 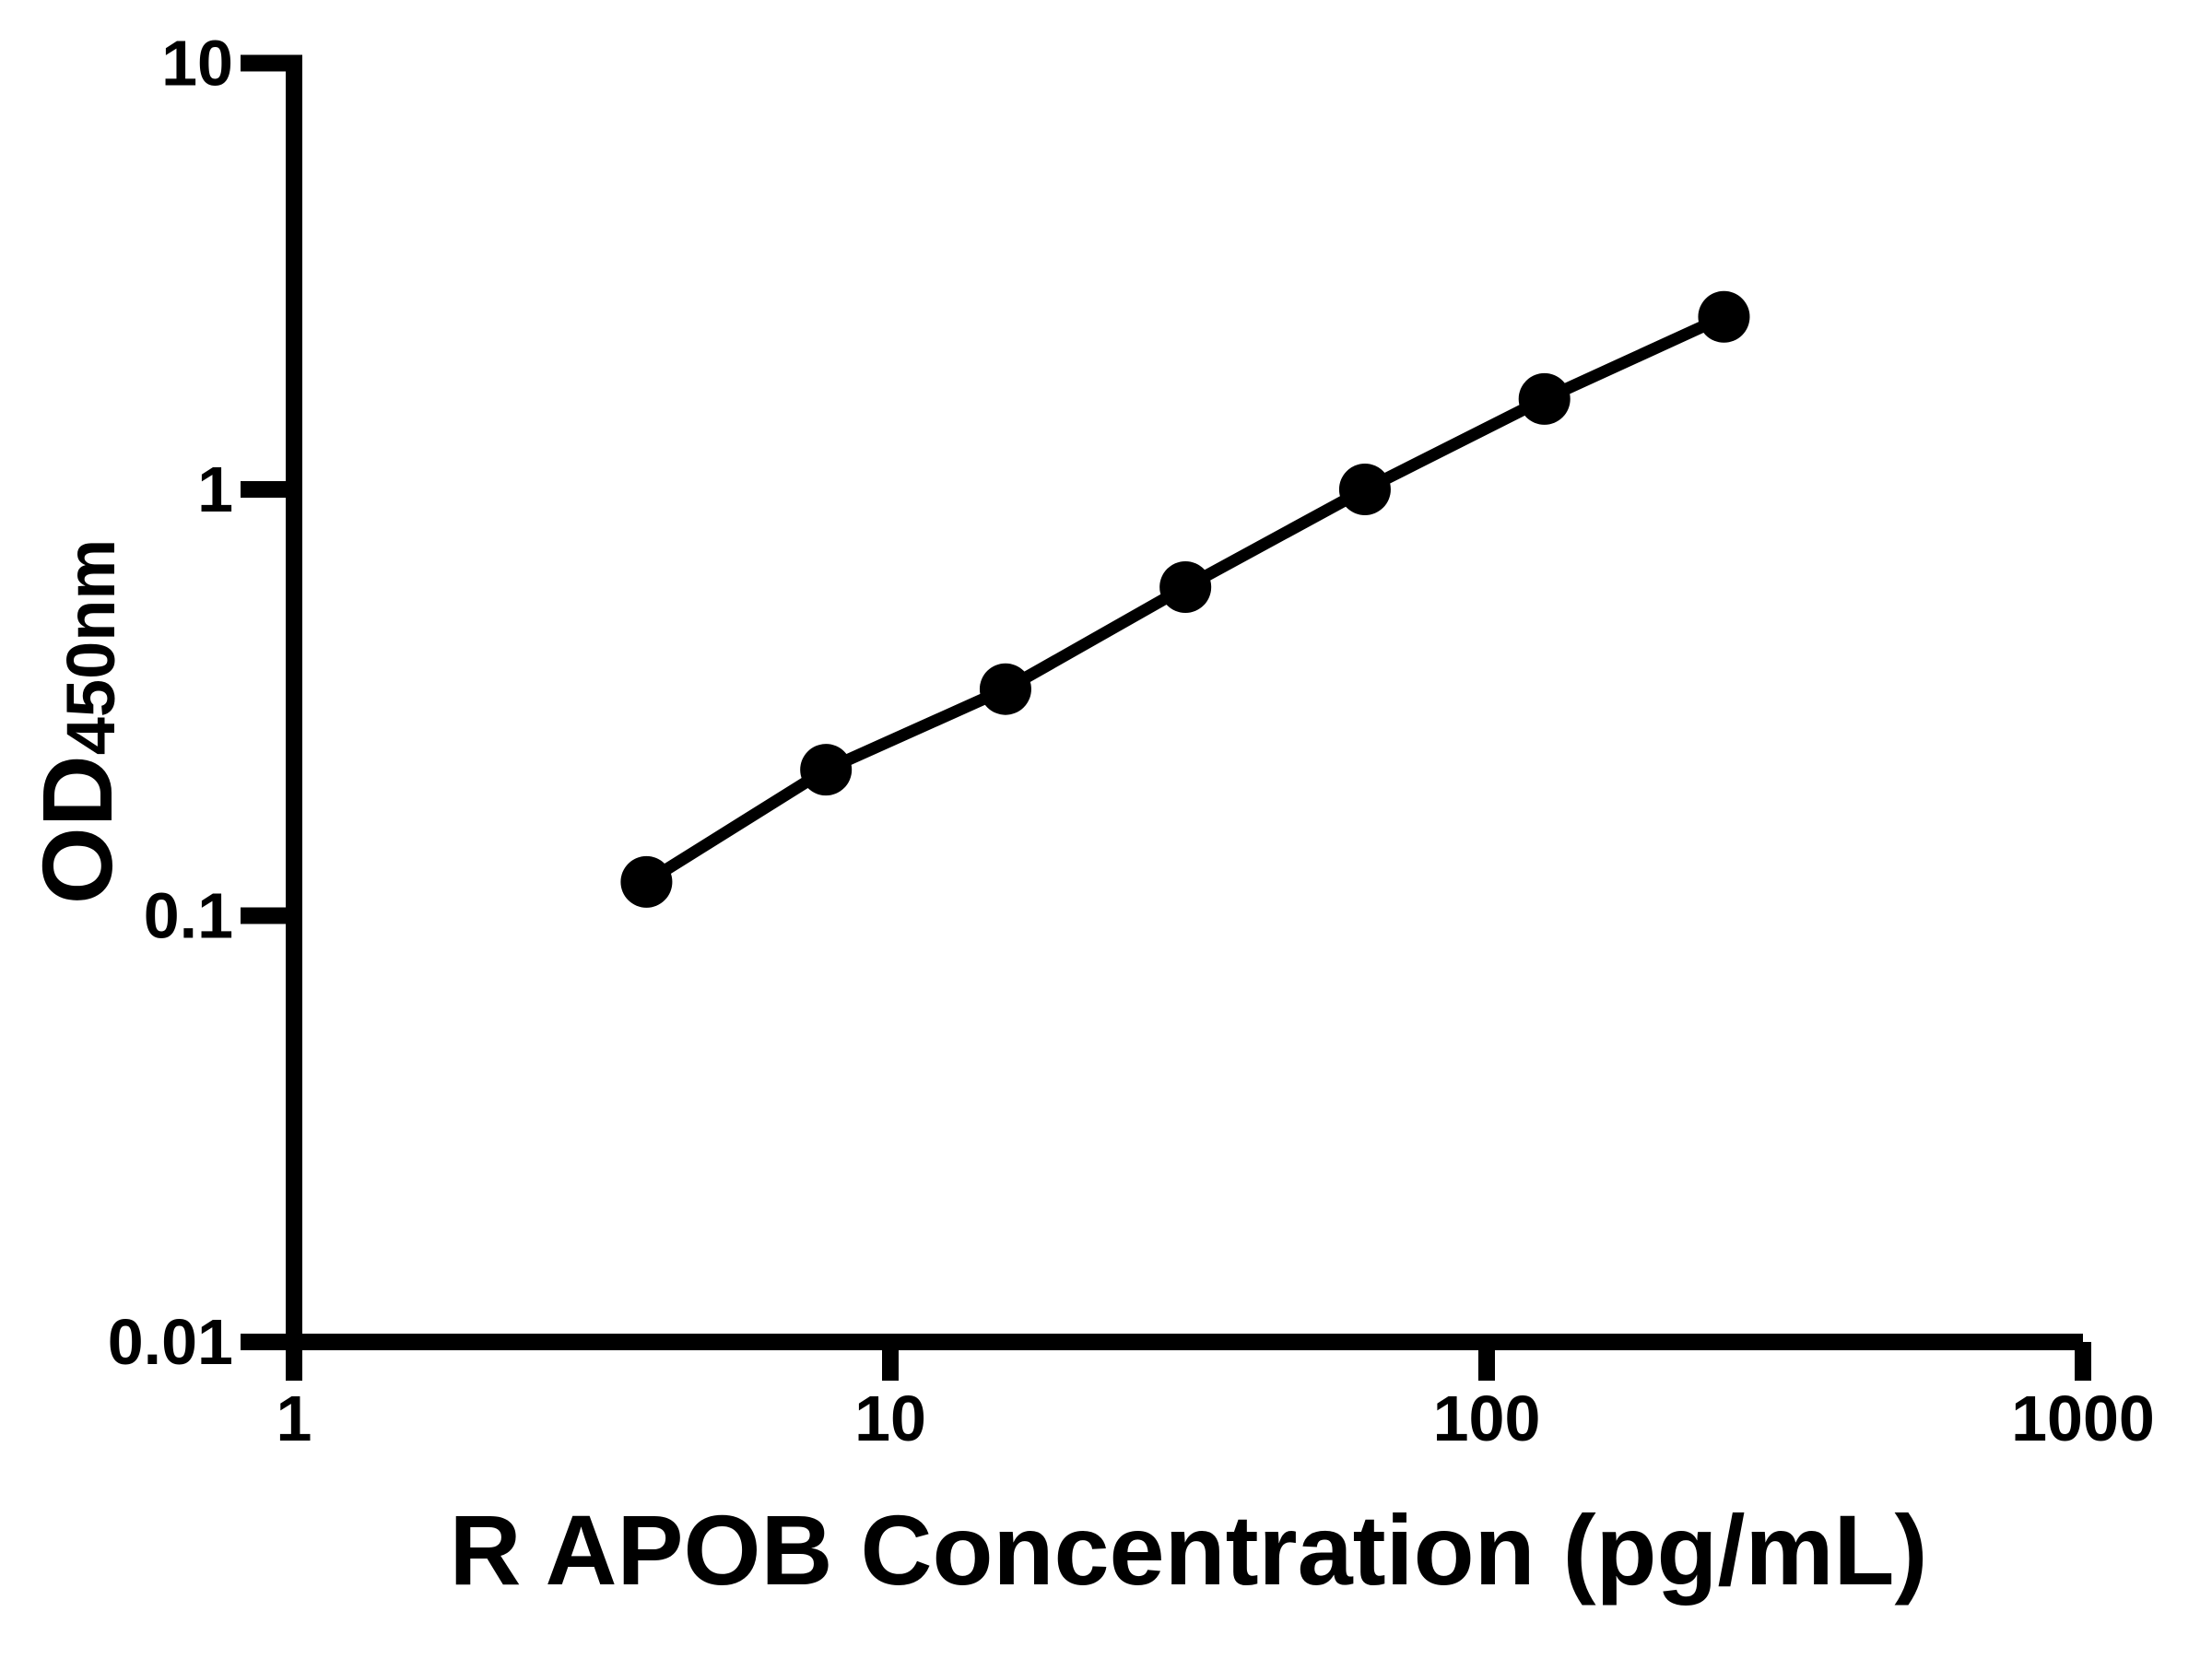 I want to click on y-tick-label: 10, so click(x=197, y=64).